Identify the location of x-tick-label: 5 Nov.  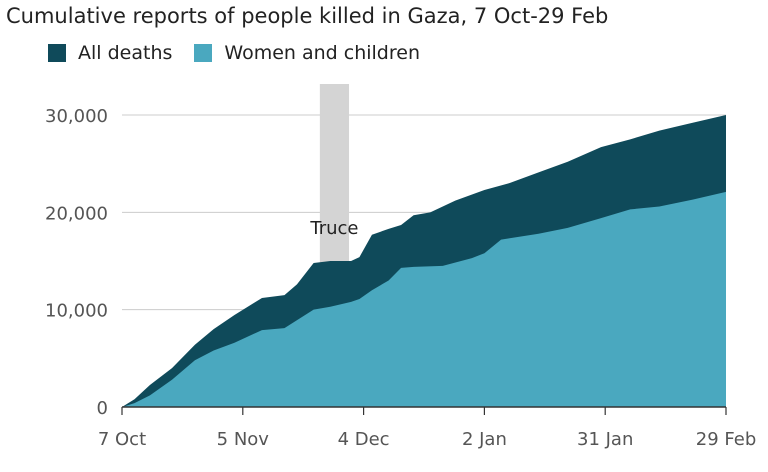
(243, 439).